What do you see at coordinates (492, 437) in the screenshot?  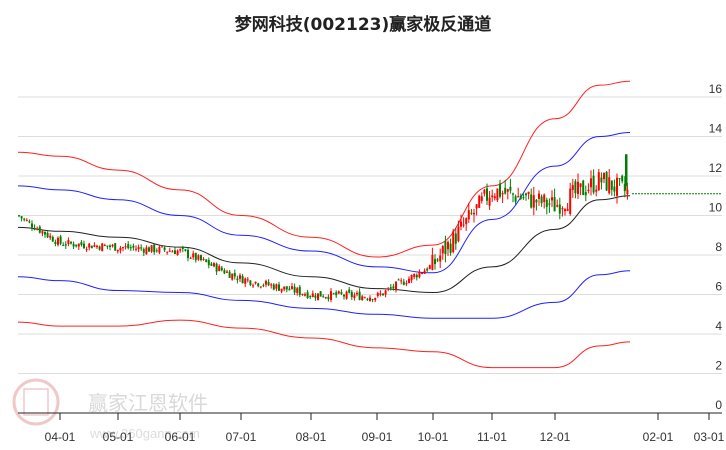 I see `x-tick-label: 11-01` at bounding box center [492, 437].